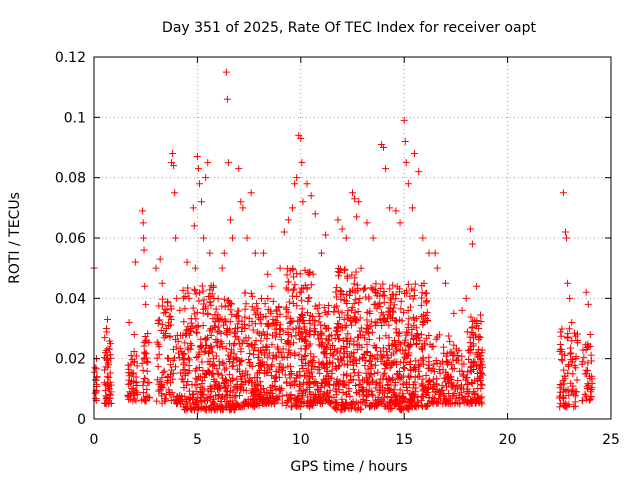 The width and height of the screenshot is (640, 480). Describe the element at coordinates (94, 440) in the screenshot. I see `x-tick-label: 0` at that location.